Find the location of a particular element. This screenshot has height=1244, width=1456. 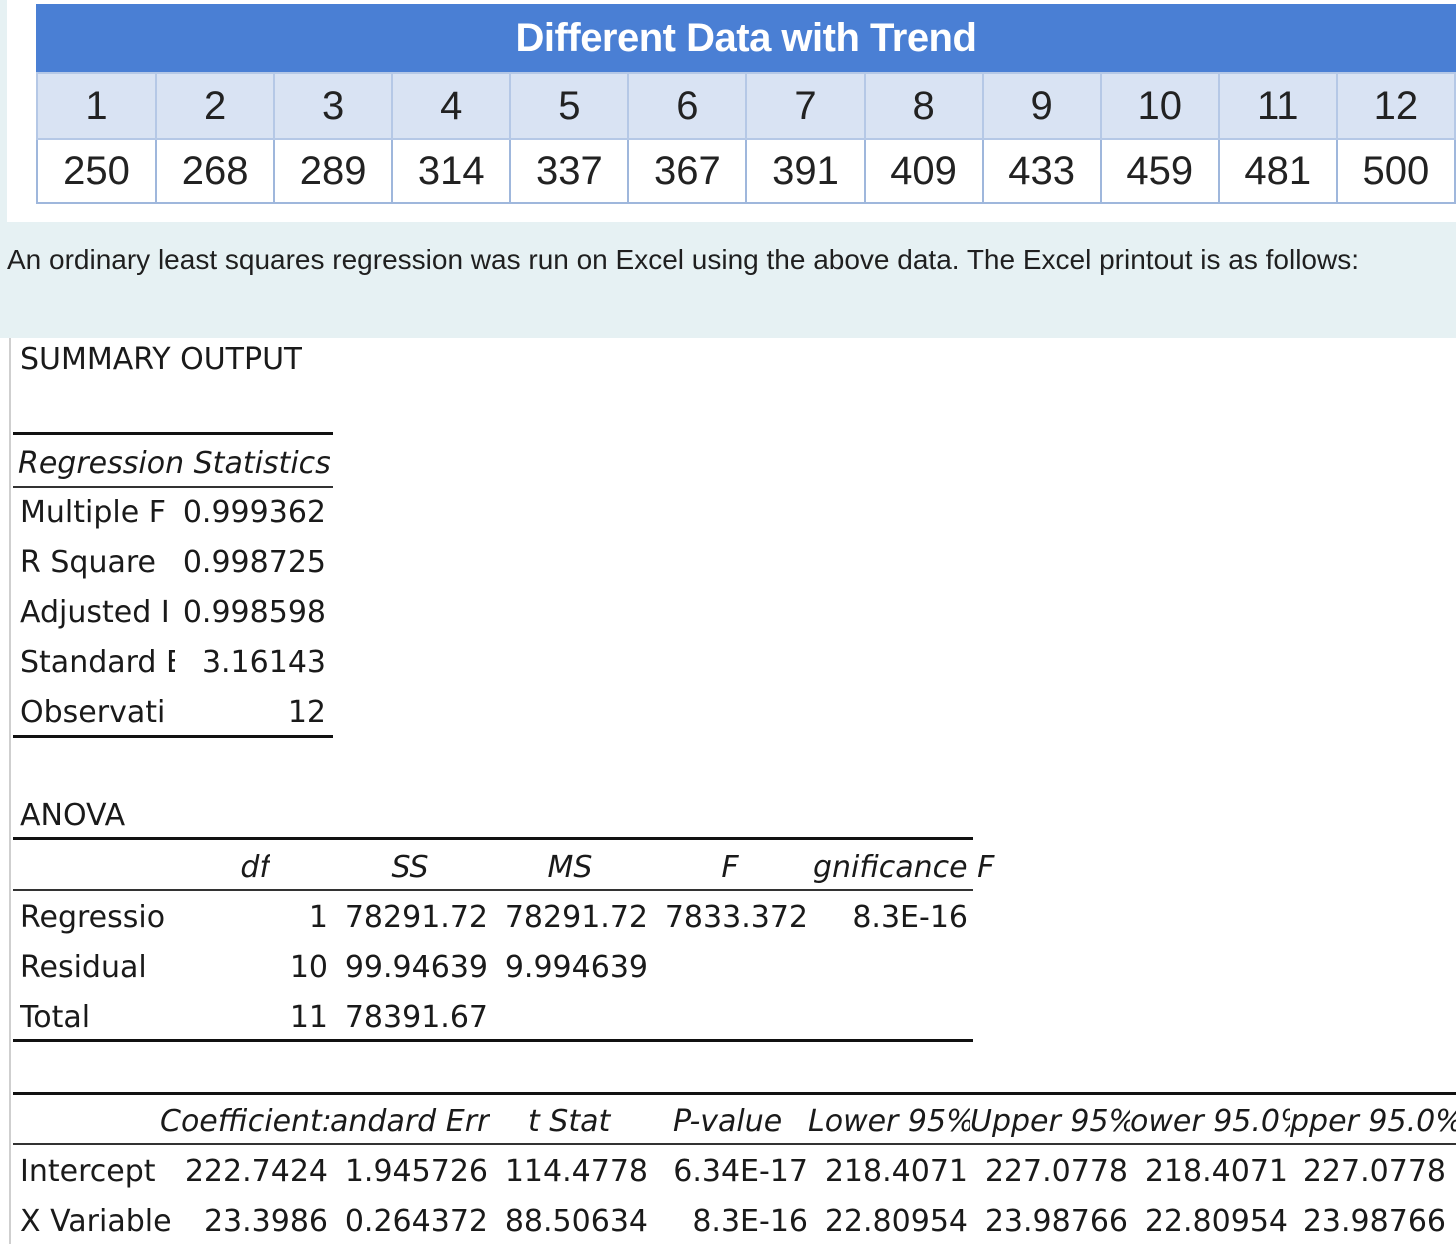

regstats-label: Standard E is located at coordinates (97, 662).